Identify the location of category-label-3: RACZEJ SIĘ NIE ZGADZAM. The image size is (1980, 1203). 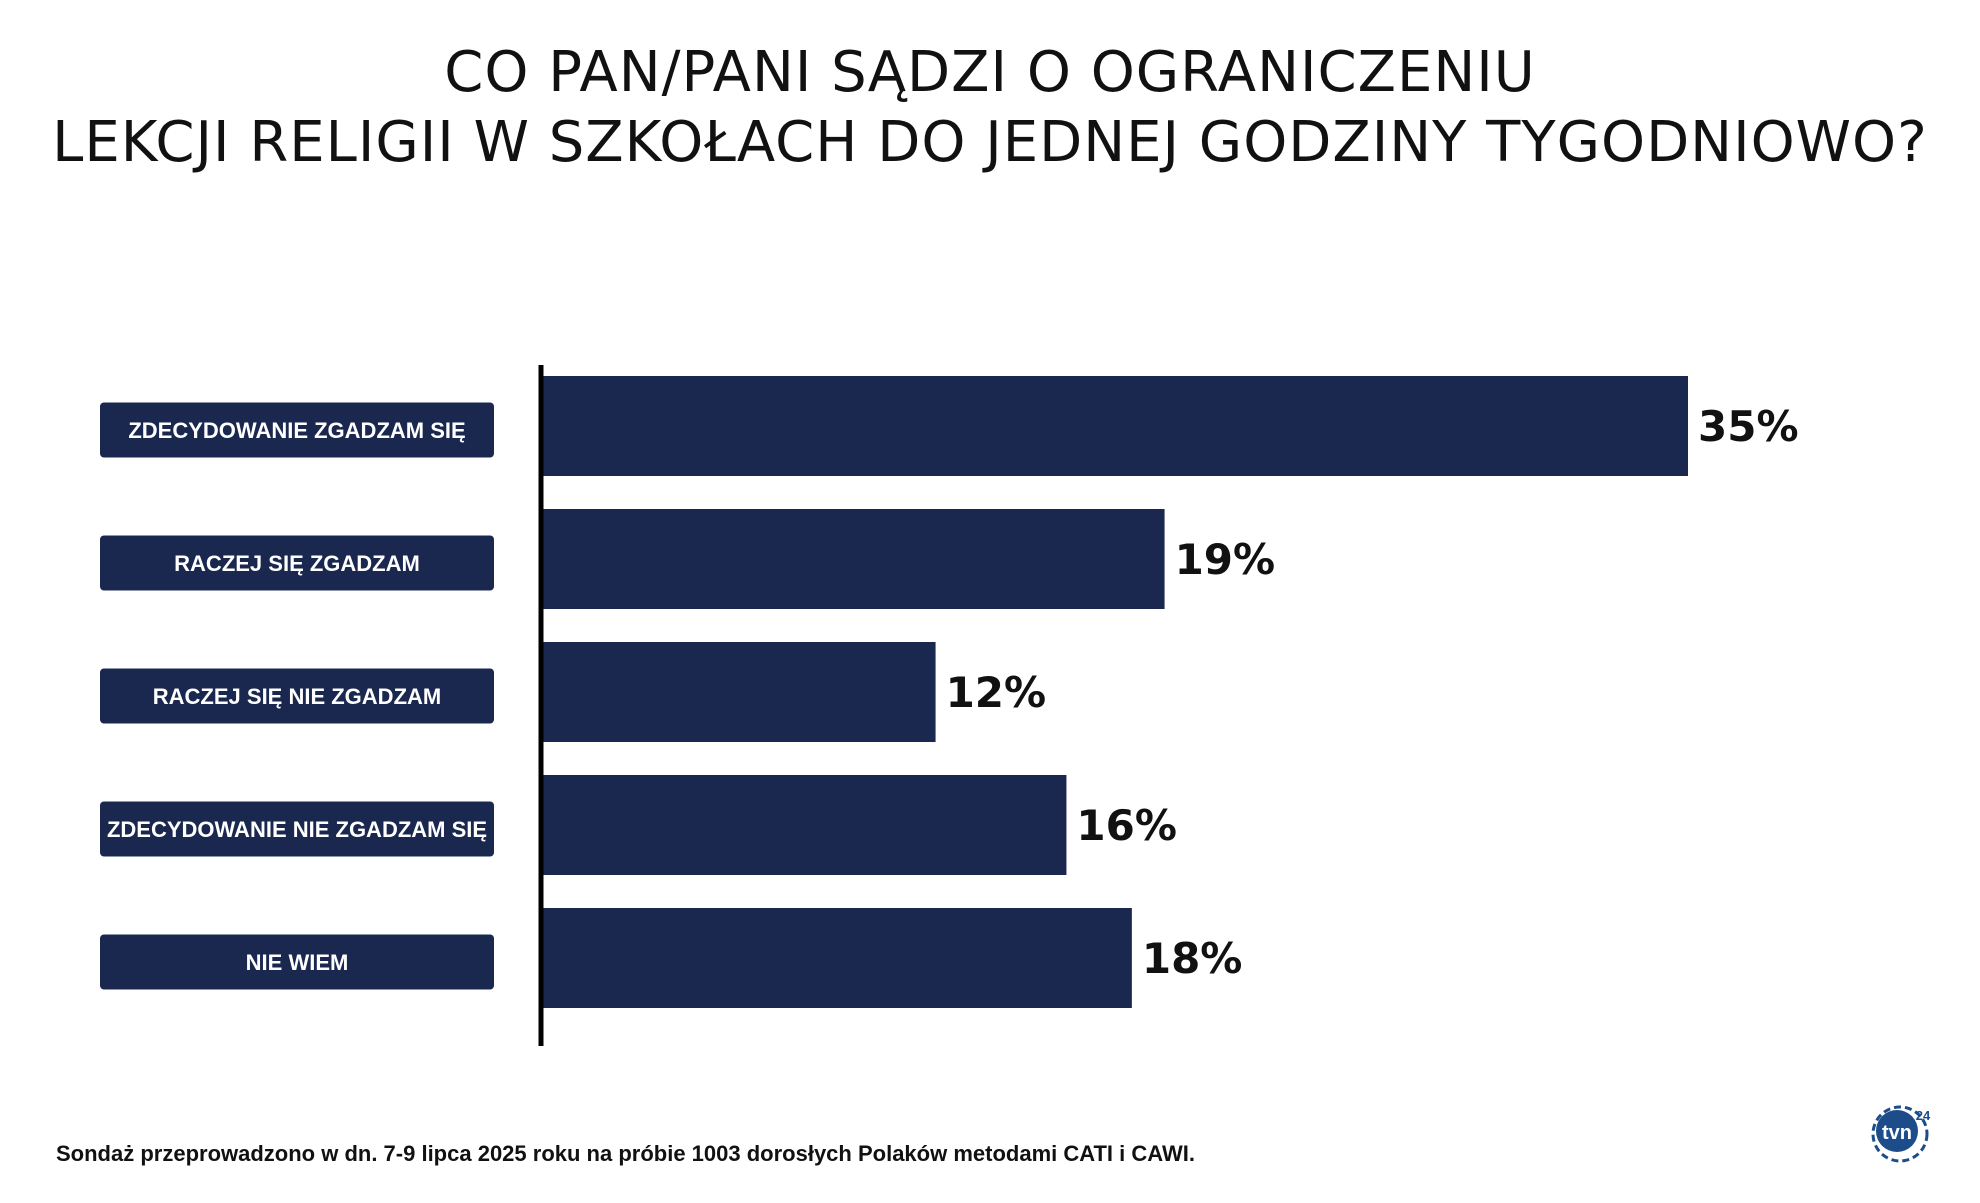
(297, 696).